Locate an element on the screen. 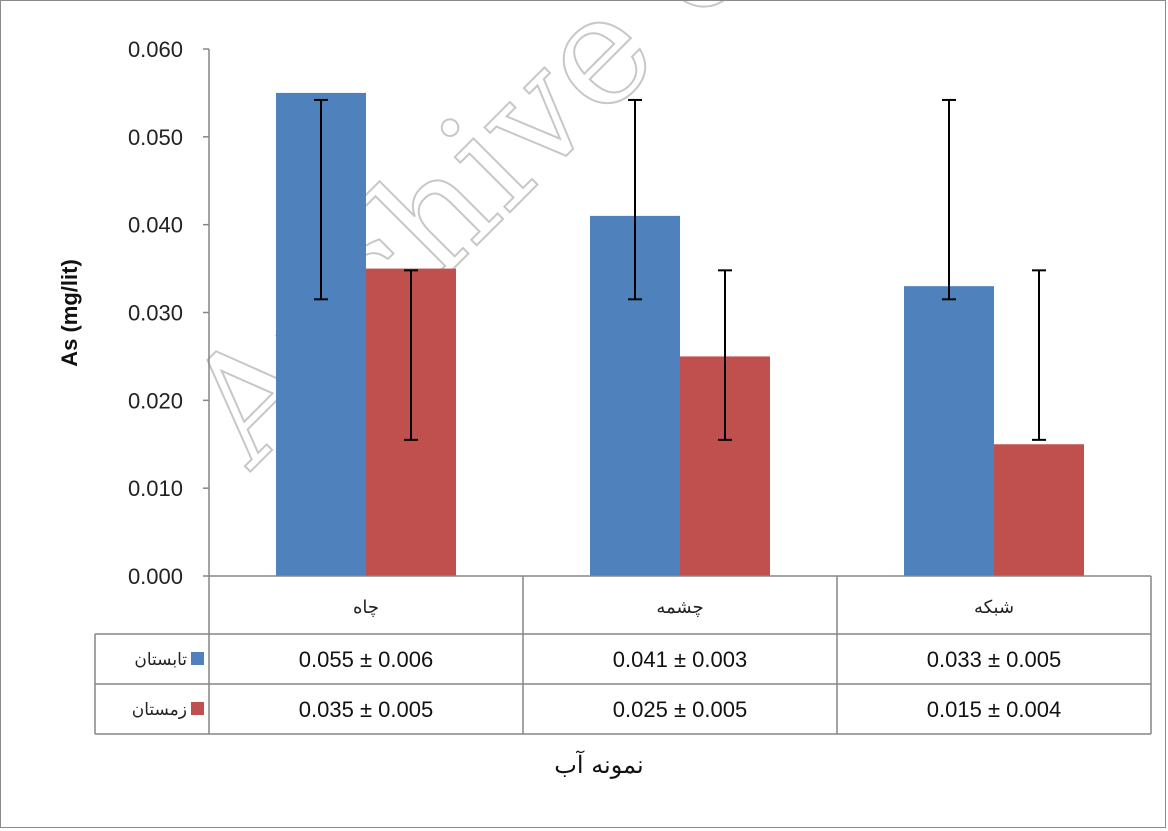 This screenshot has width=1168, height=831. y-tick-label: 0.010 is located at coordinates (155, 488).